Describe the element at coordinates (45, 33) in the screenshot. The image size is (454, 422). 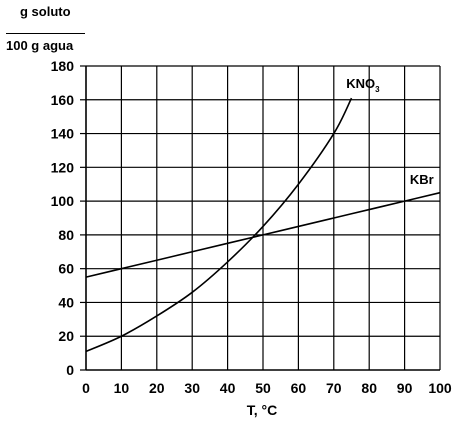
I see `y-axis-label-fraction-bar` at that location.